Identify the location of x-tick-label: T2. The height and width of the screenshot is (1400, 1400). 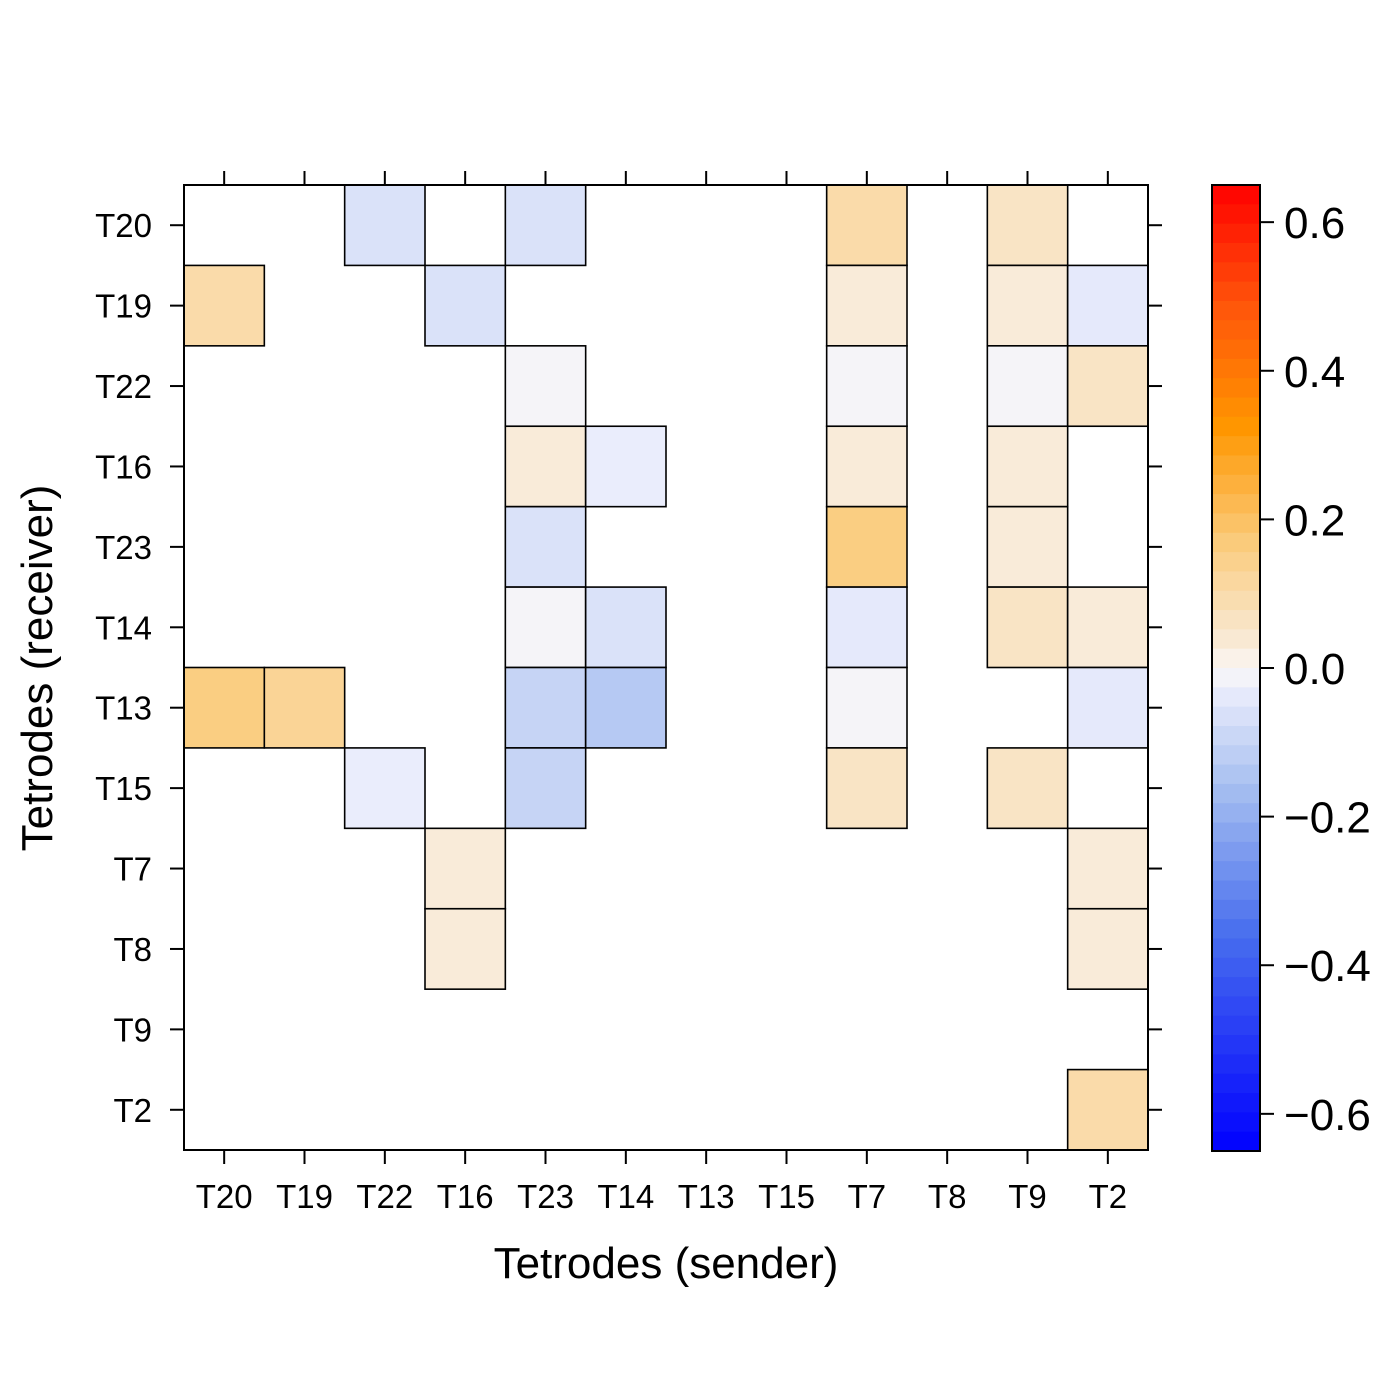
(1108, 1196).